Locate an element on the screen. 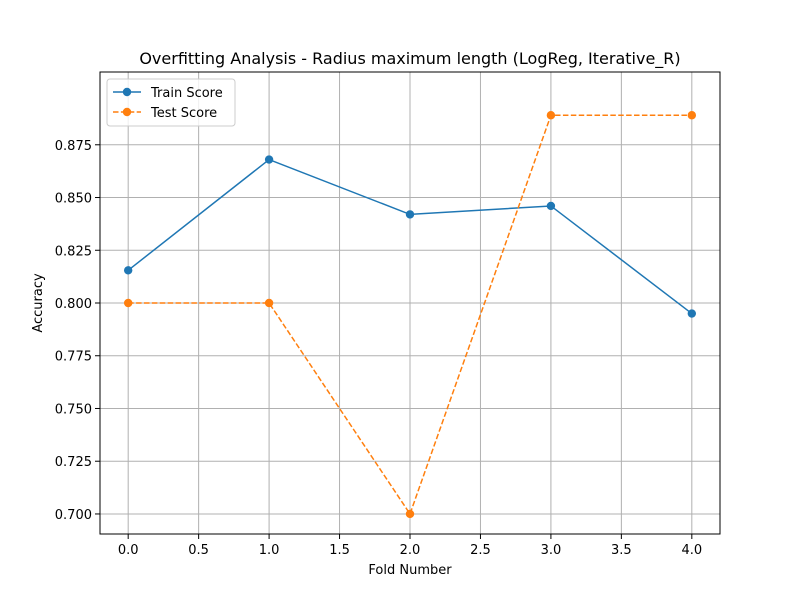  y-tick-label: 0.875 is located at coordinates (73, 146).